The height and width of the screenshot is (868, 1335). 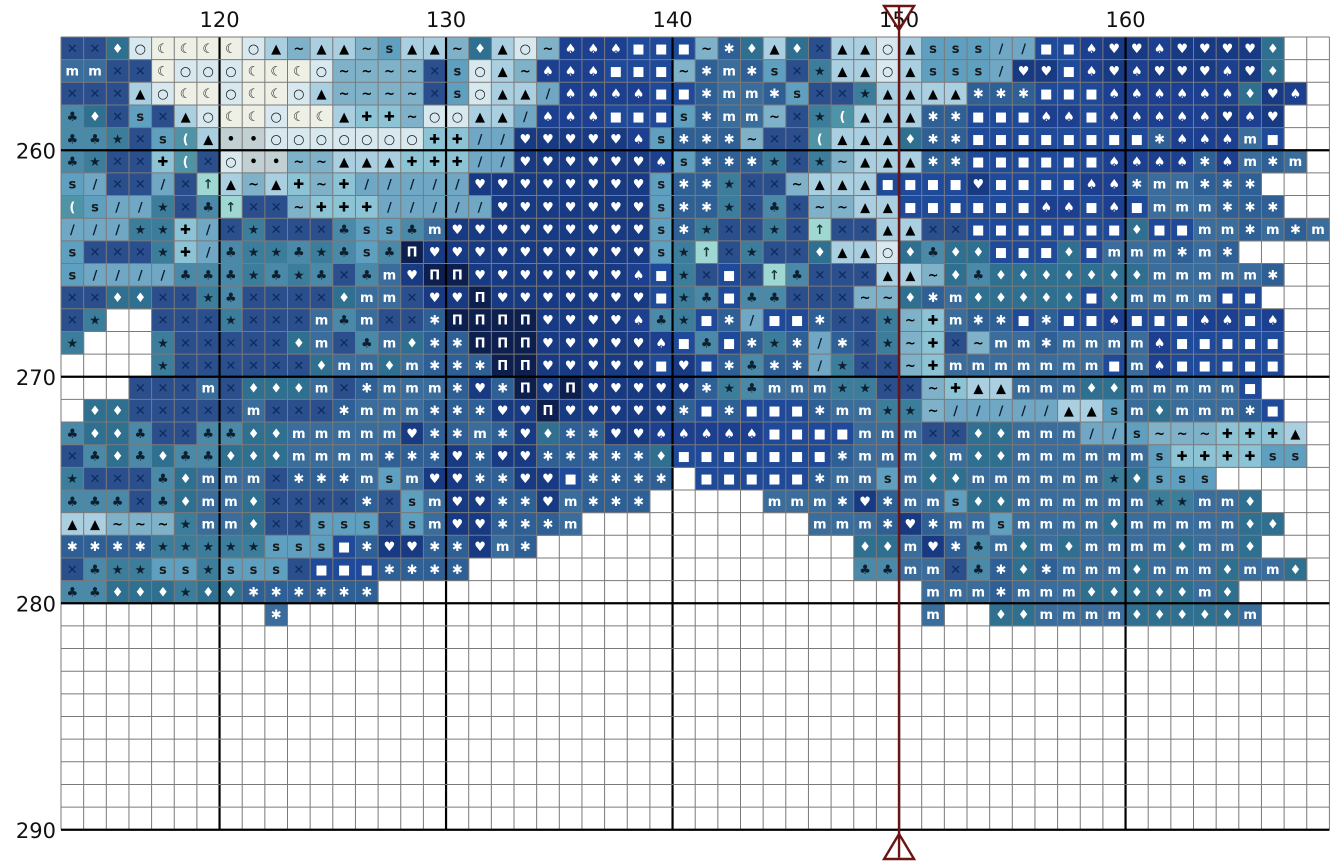 What do you see at coordinates (1182, 502) in the screenshot?
I see `stitch-cell: ★` at bounding box center [1182, 502].